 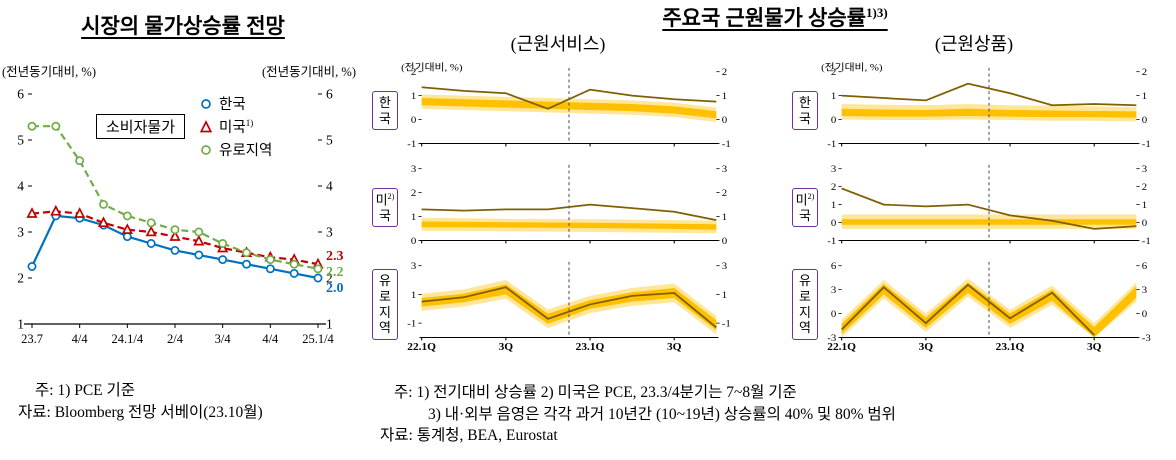 I want to click on core-goods-us-plot: 3 3 2 2 1 1 0 0 -1 -1, so click(x=989, y=206).